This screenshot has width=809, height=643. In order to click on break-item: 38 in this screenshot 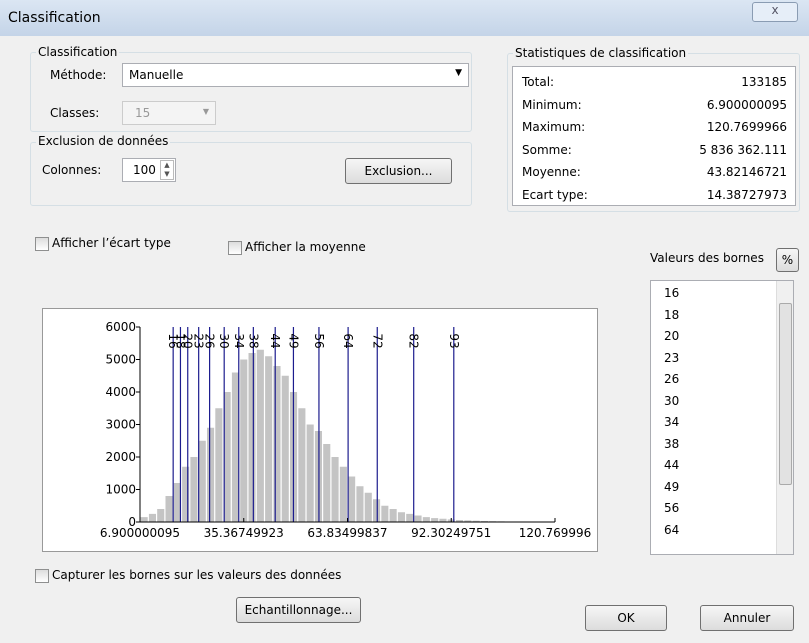, I will do `click(672, 443)`.